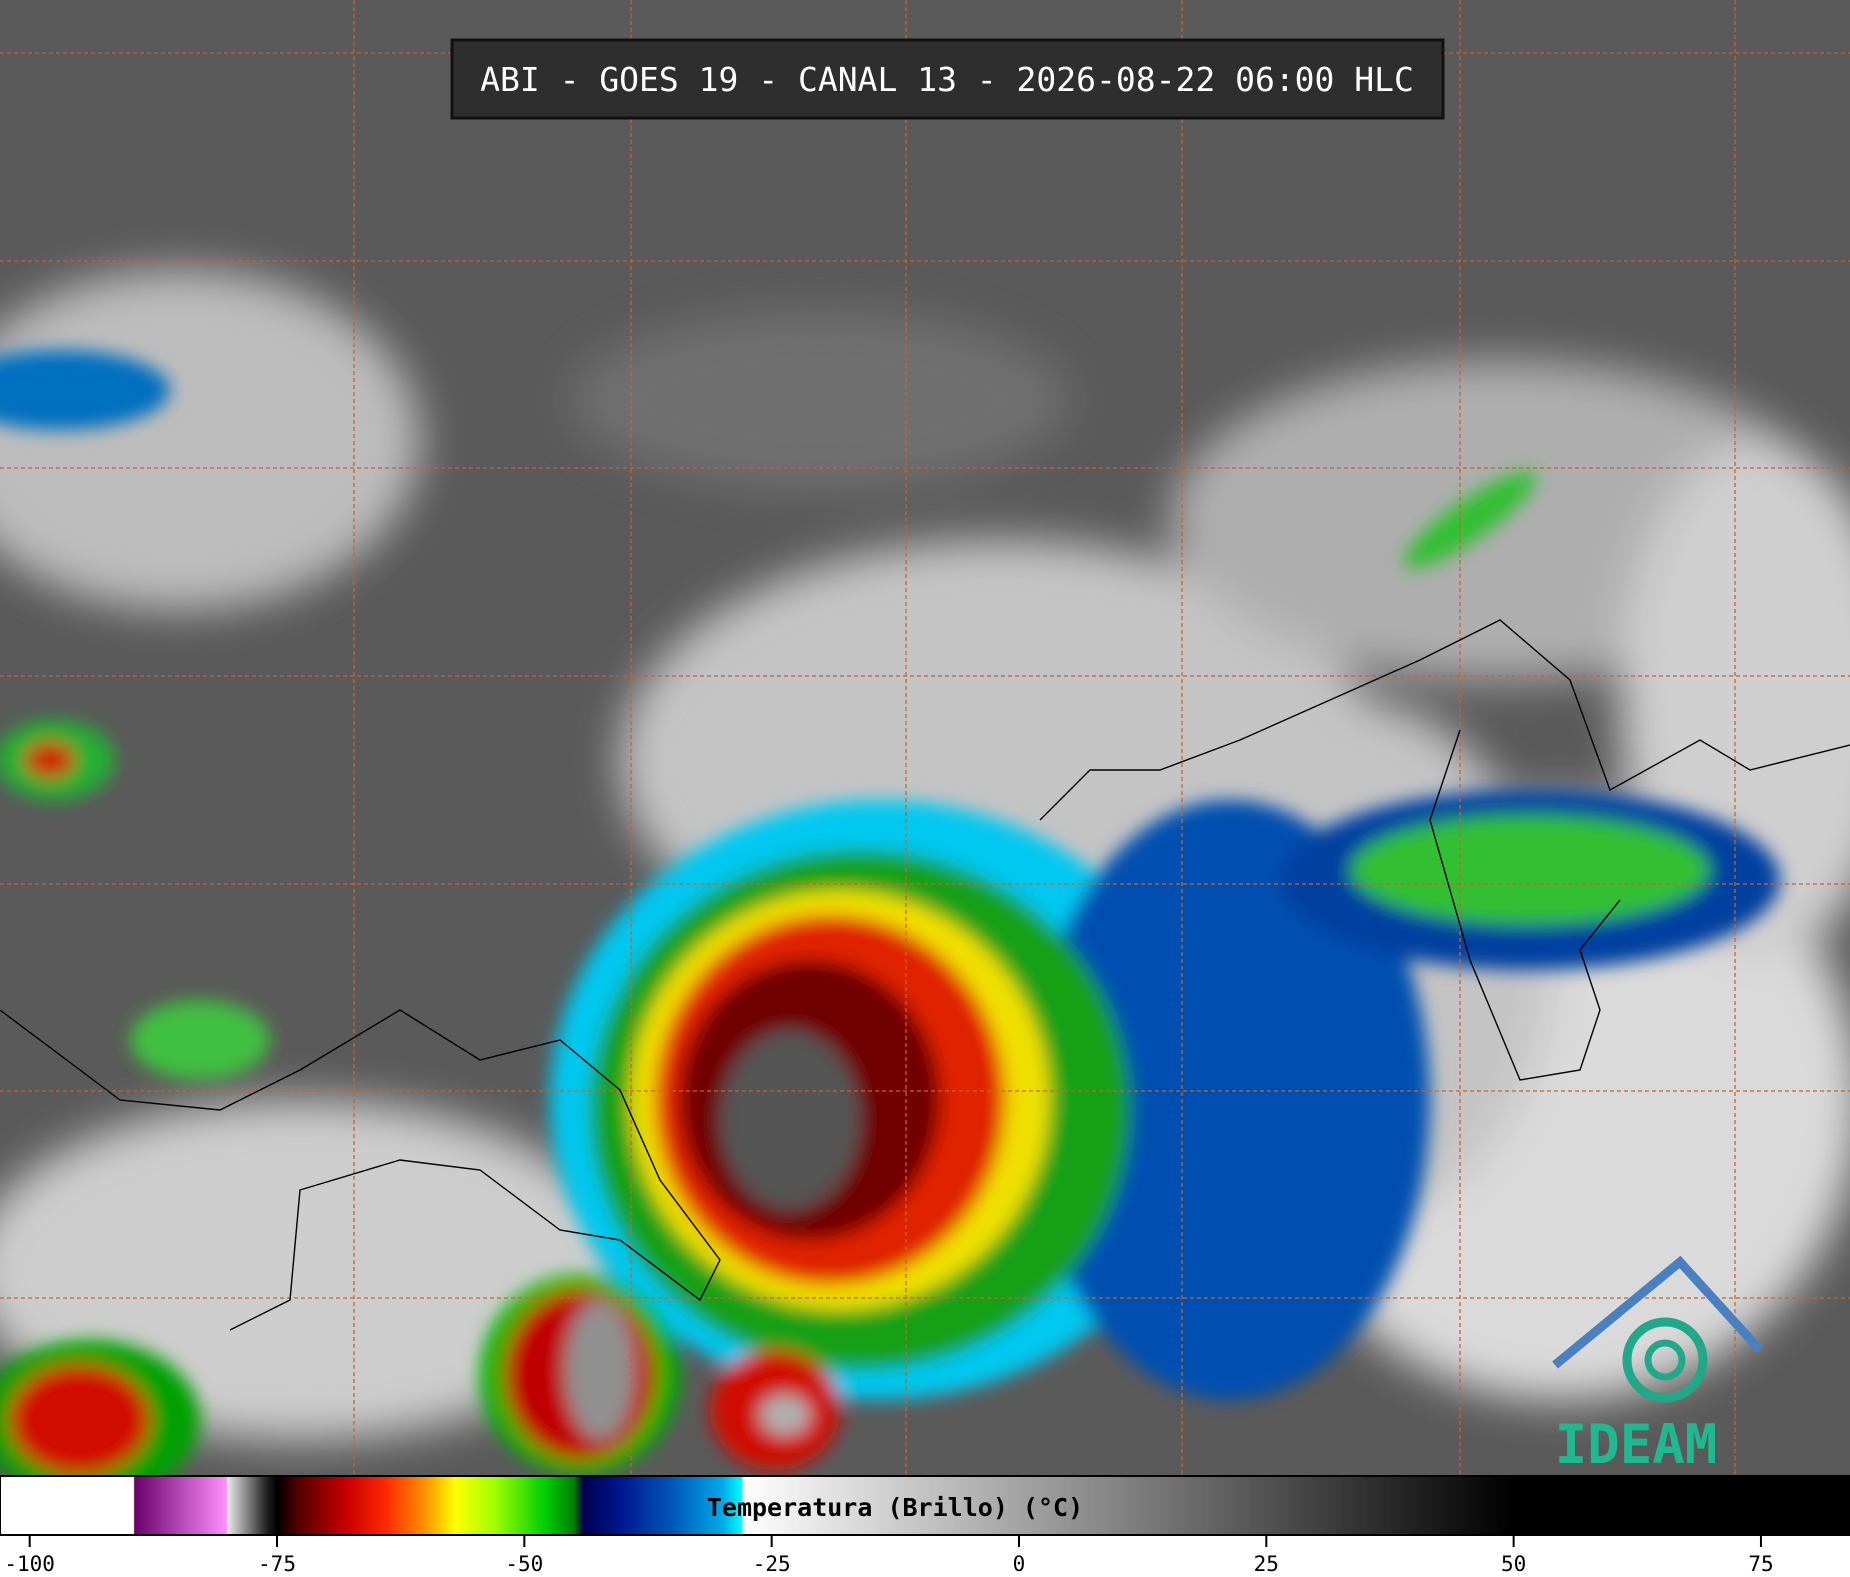 The image size is (1850, 1577). What do you see at coordinates (524, 1564) in the screenshot?
I see `tick-label: -50` at bounding box center [524, 1564].